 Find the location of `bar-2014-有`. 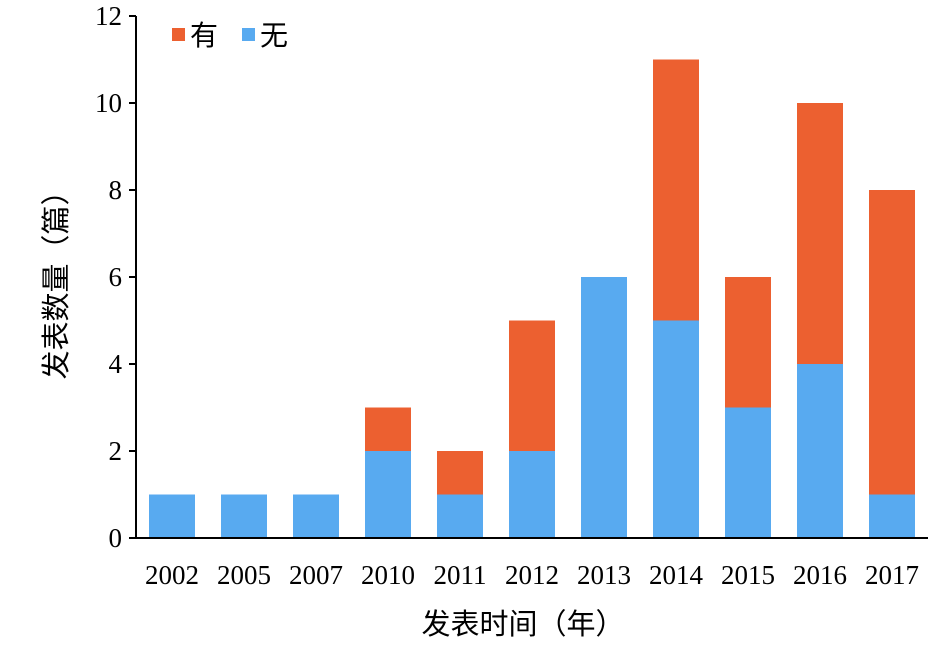

bar-2014-有 is located at coordinates (676, 190).